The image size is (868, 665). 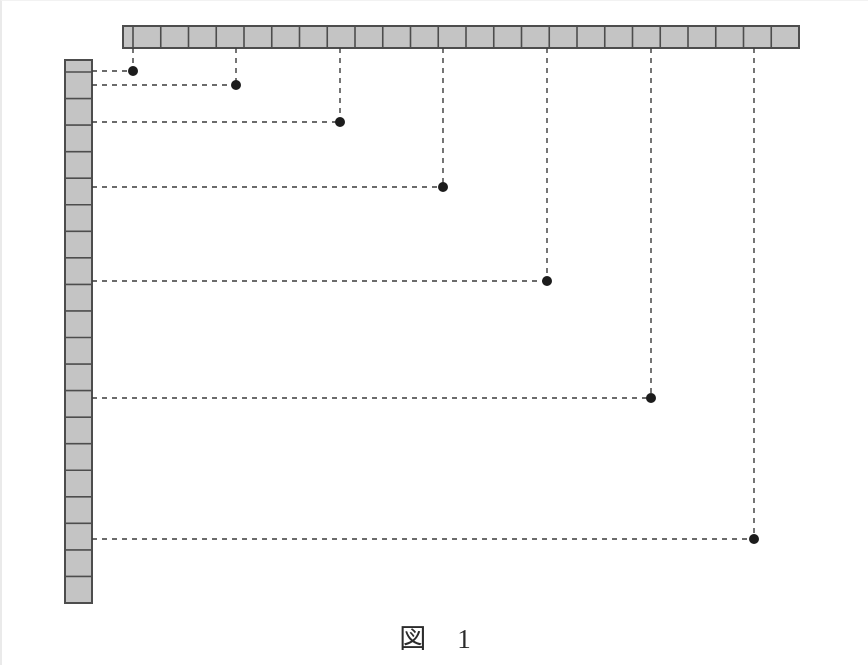 What do you see at coordinates (78, 331) in the screenshot?
I see `left-ruler` at bounding box center [78, 331].